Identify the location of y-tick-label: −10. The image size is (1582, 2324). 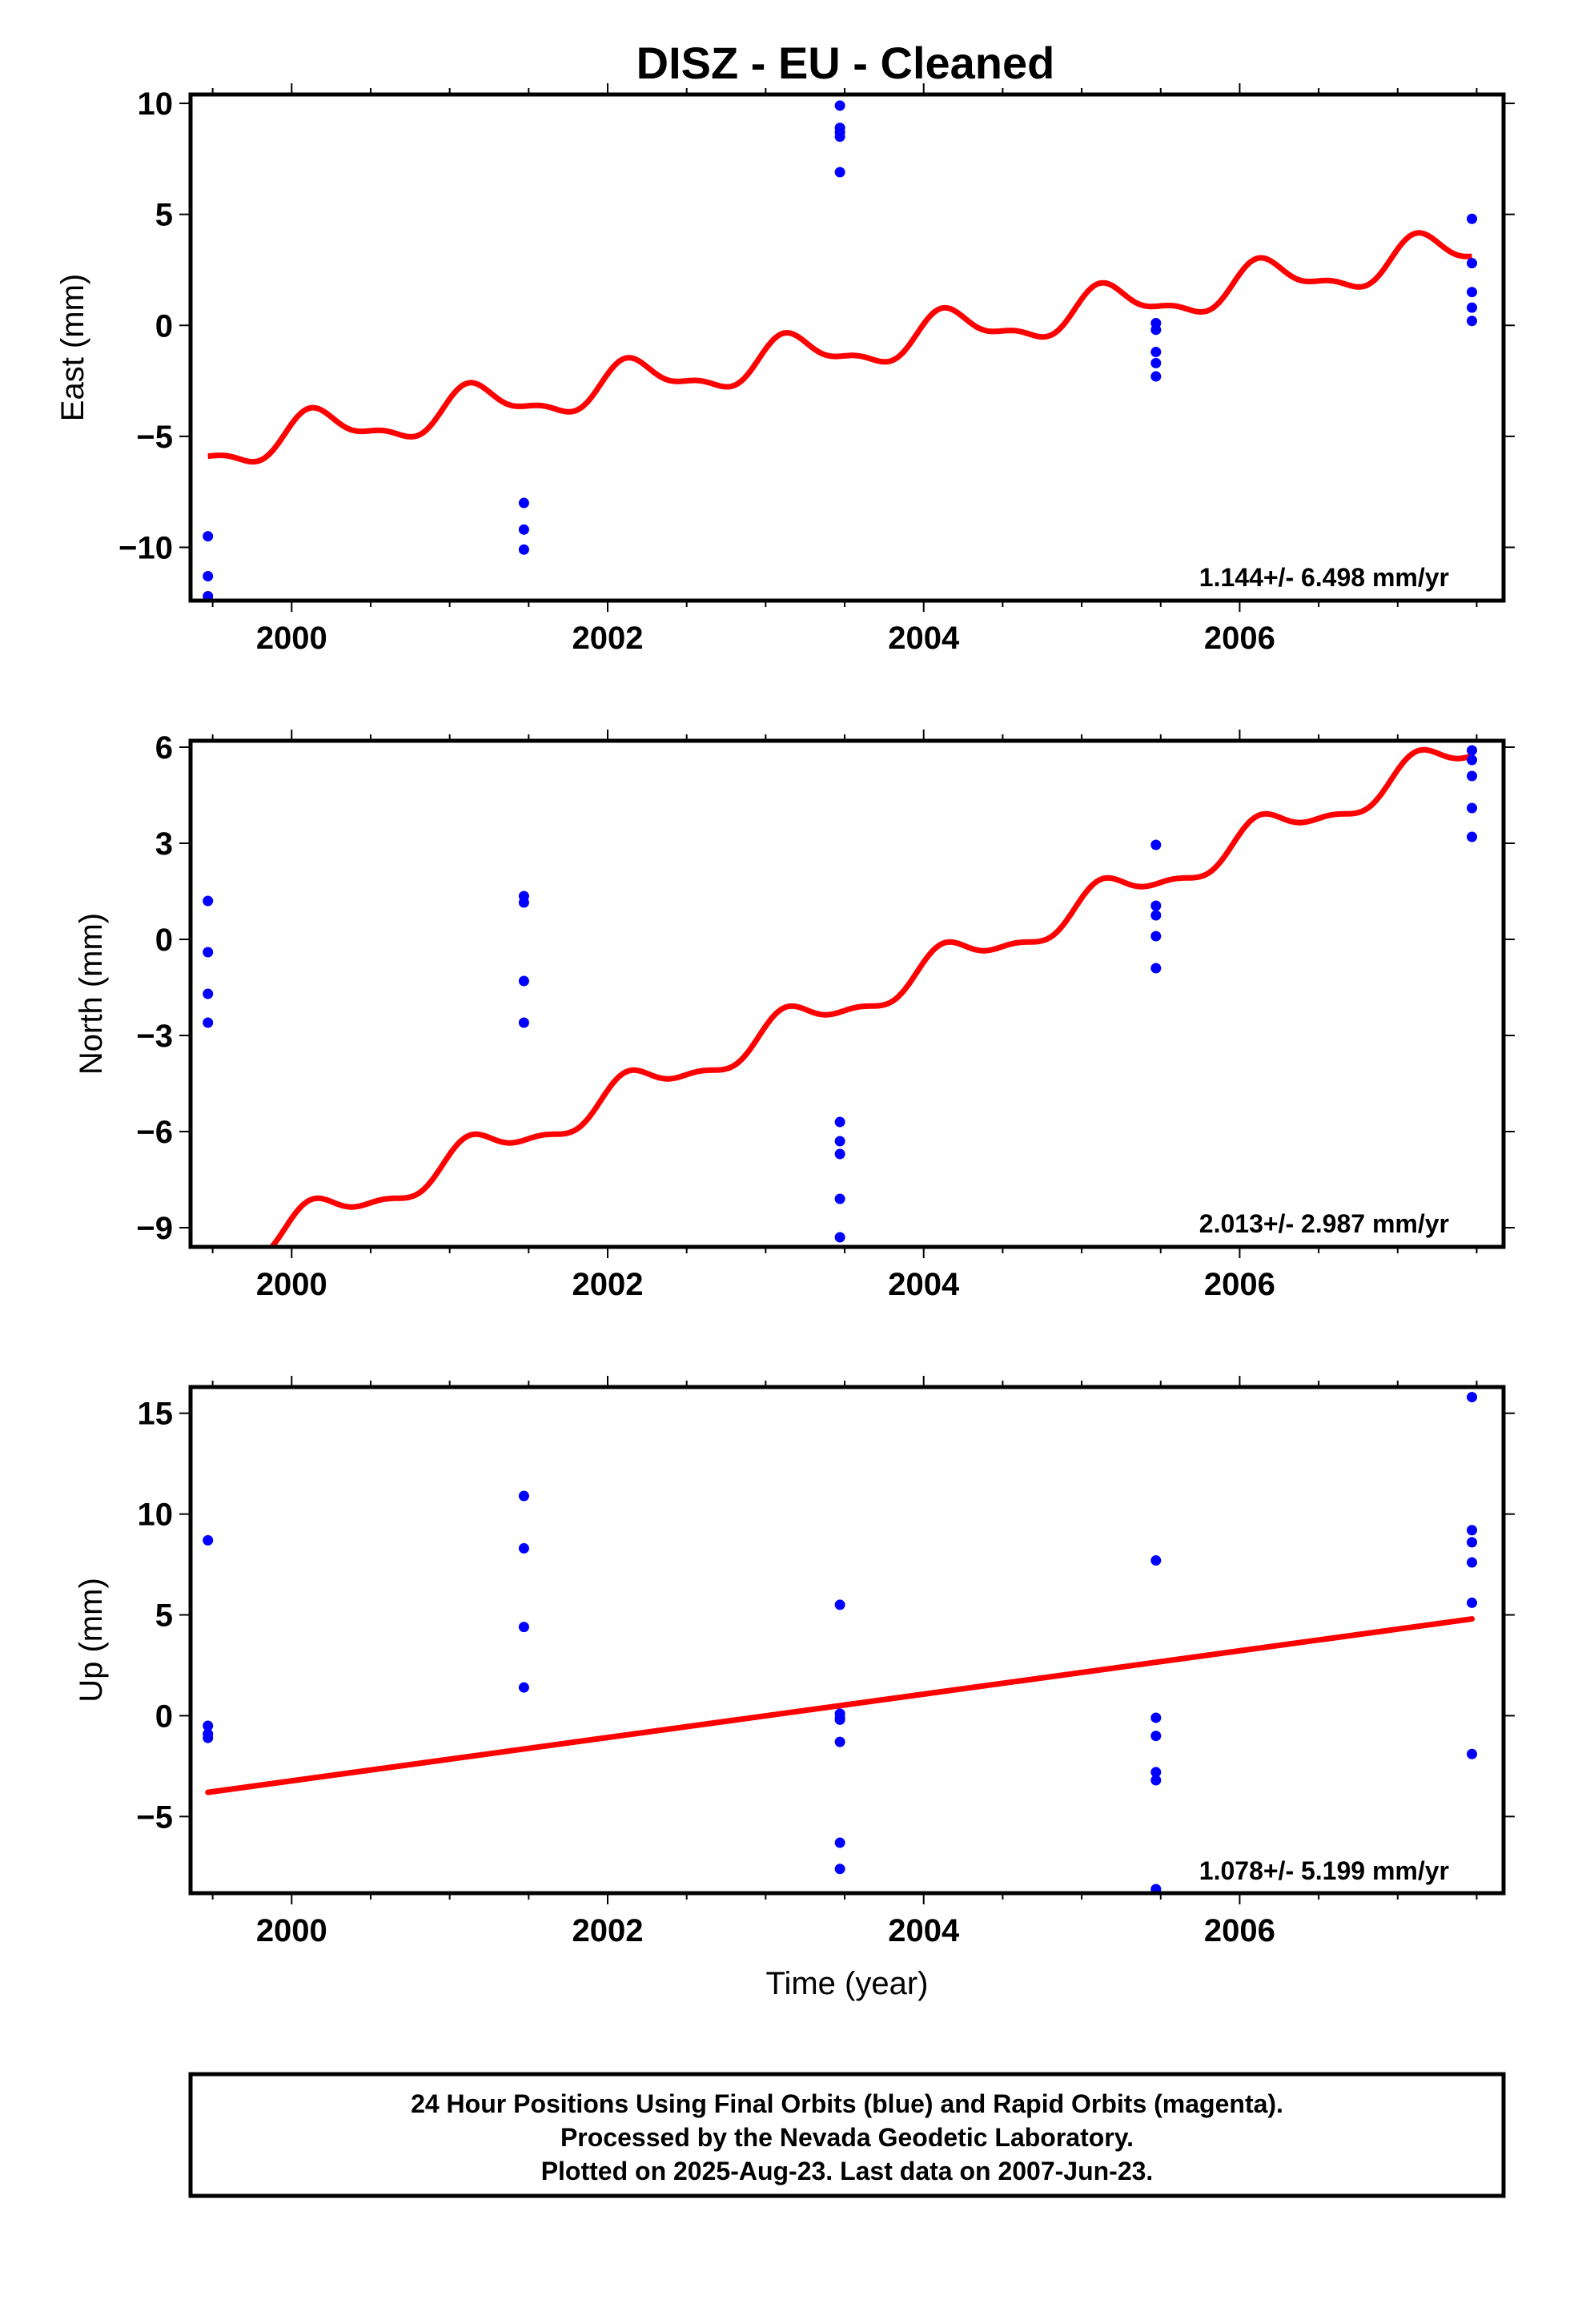
(145, 547).